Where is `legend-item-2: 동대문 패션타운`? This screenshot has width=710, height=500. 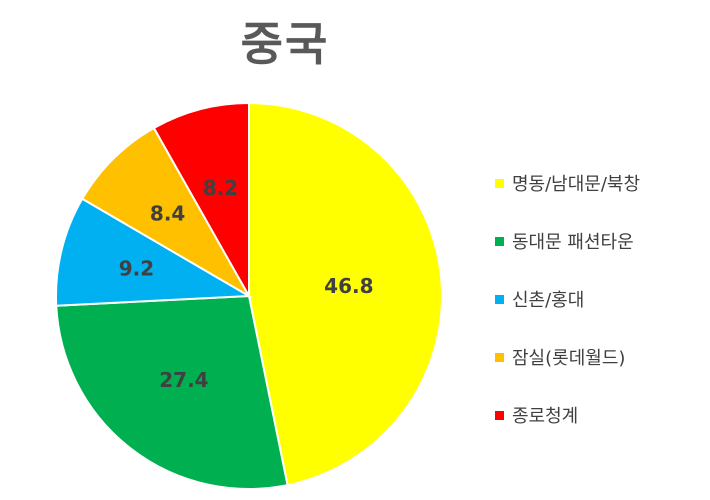
legend-item-2: 동대문 패션타운 is located at coordinates (567, 241).